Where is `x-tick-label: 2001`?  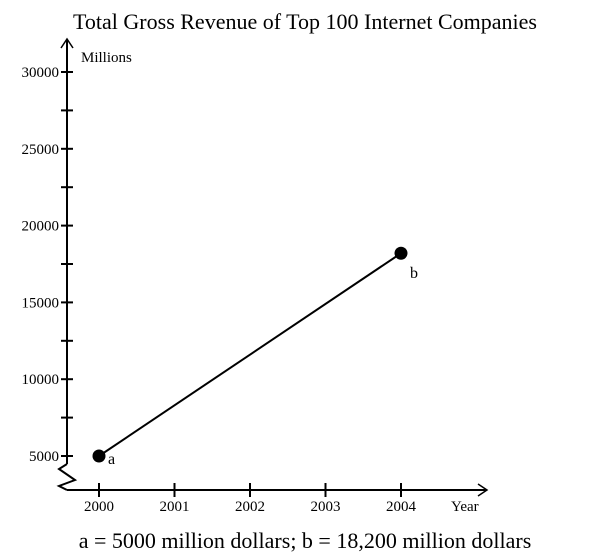 x-tick-label: 2001 is located at coordinates (175, 507).